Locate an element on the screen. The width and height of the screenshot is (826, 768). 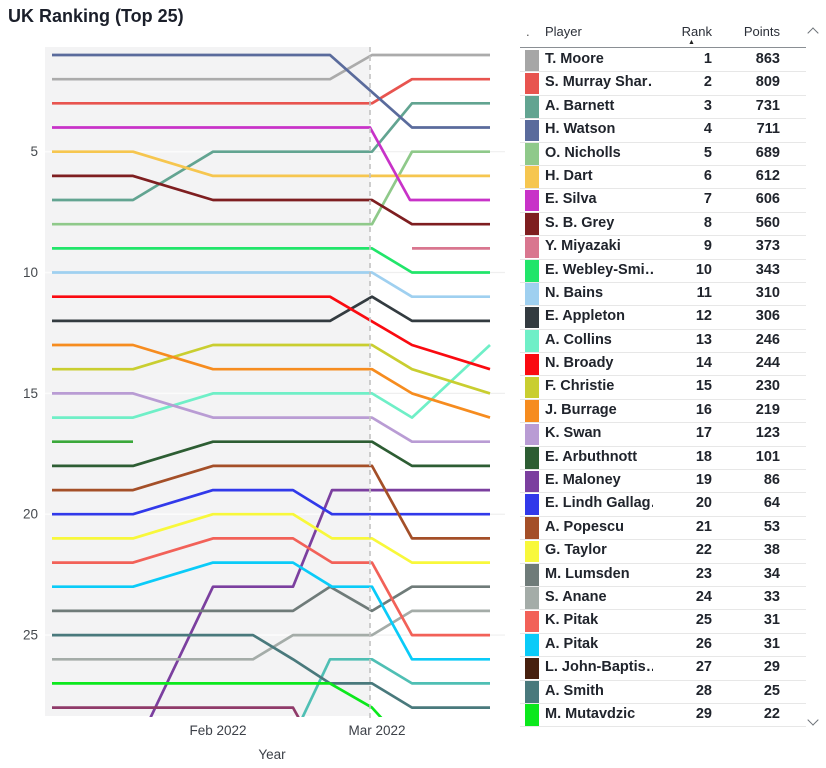
rank-line-s-b-grey is located at coordinates (271, 200).